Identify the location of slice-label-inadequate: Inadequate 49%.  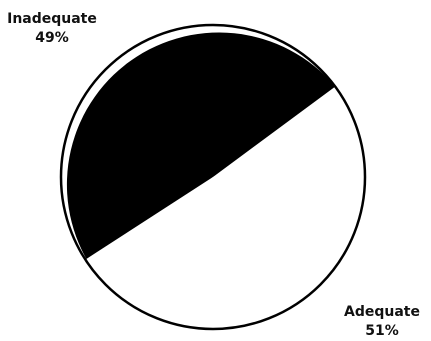
(52, 29).